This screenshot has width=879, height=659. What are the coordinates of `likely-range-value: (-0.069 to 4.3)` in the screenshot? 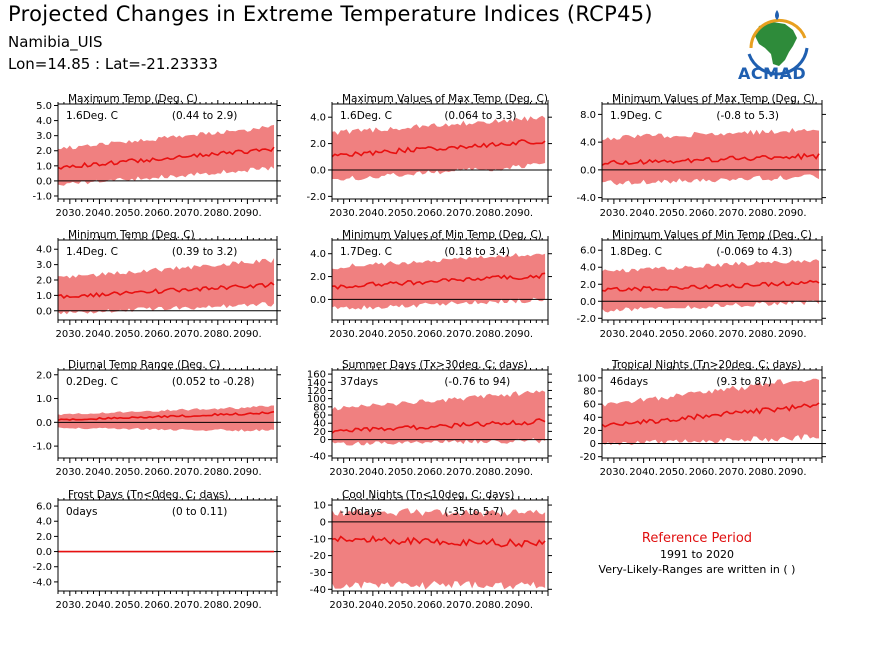 It's located at (754, 252).